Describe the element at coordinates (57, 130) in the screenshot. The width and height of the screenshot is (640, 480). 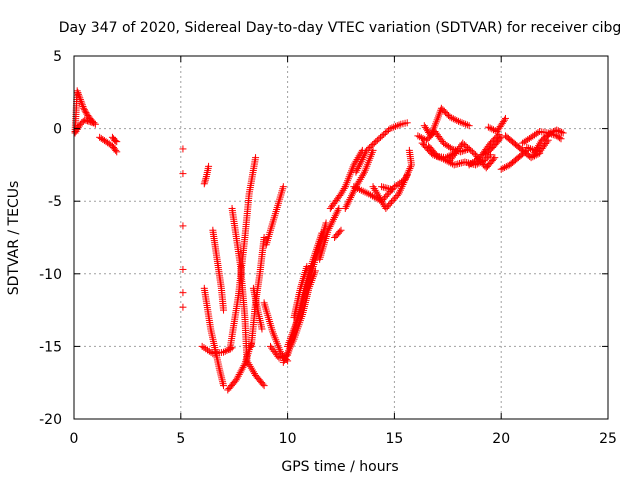
I see `y-tick-label: 0` at that location.